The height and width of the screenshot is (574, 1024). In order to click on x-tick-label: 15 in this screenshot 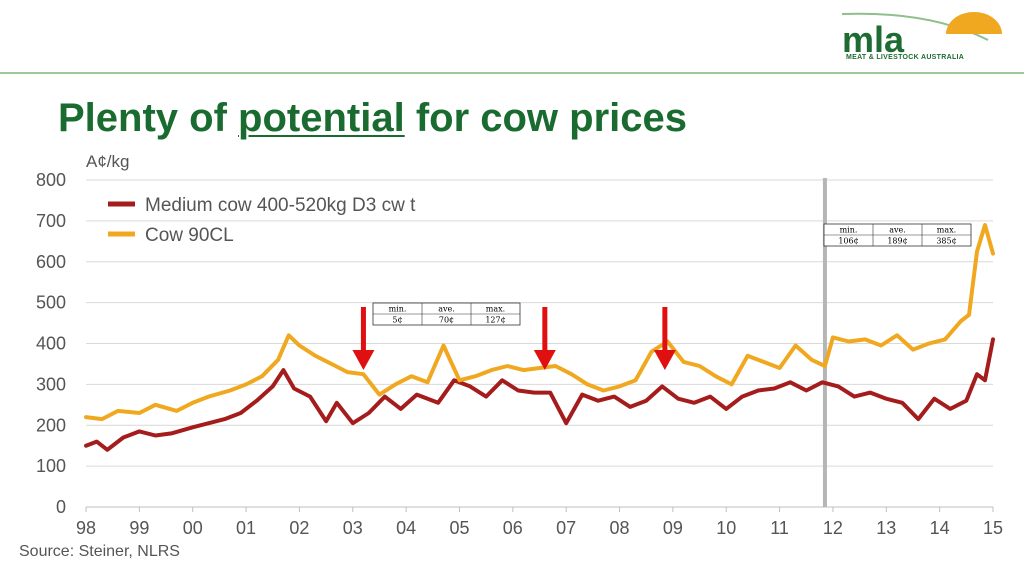, I will do `click(993, 528)`.